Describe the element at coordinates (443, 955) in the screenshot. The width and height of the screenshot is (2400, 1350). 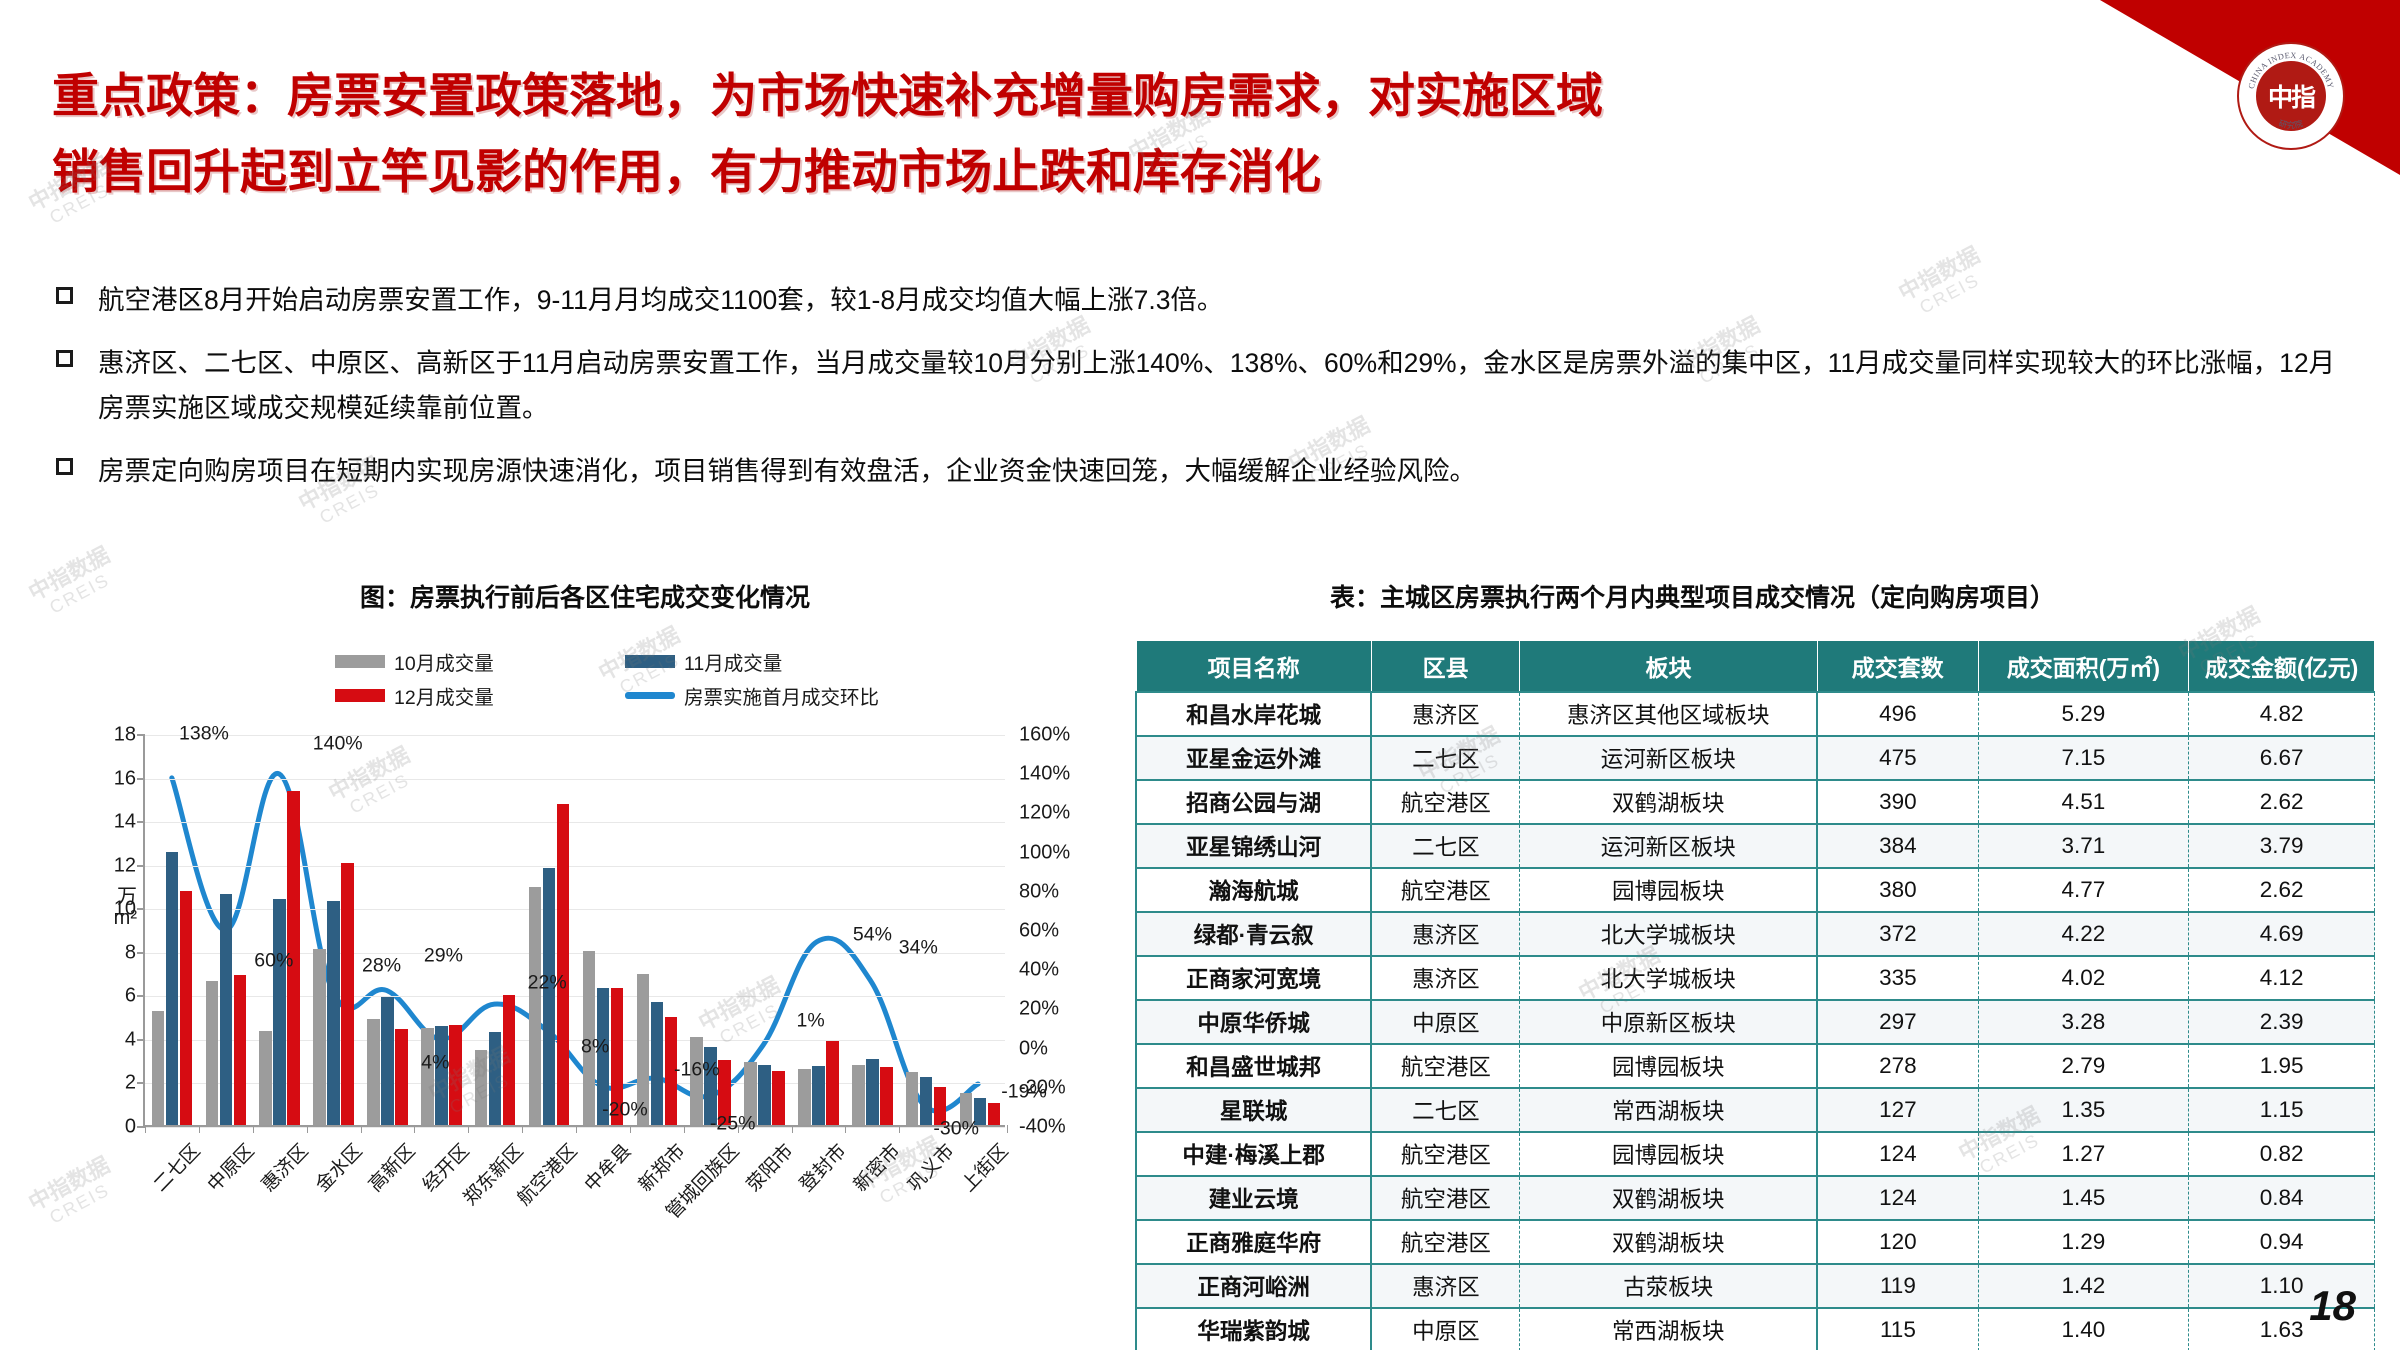
I see `data-point-label: 29%` at that location.